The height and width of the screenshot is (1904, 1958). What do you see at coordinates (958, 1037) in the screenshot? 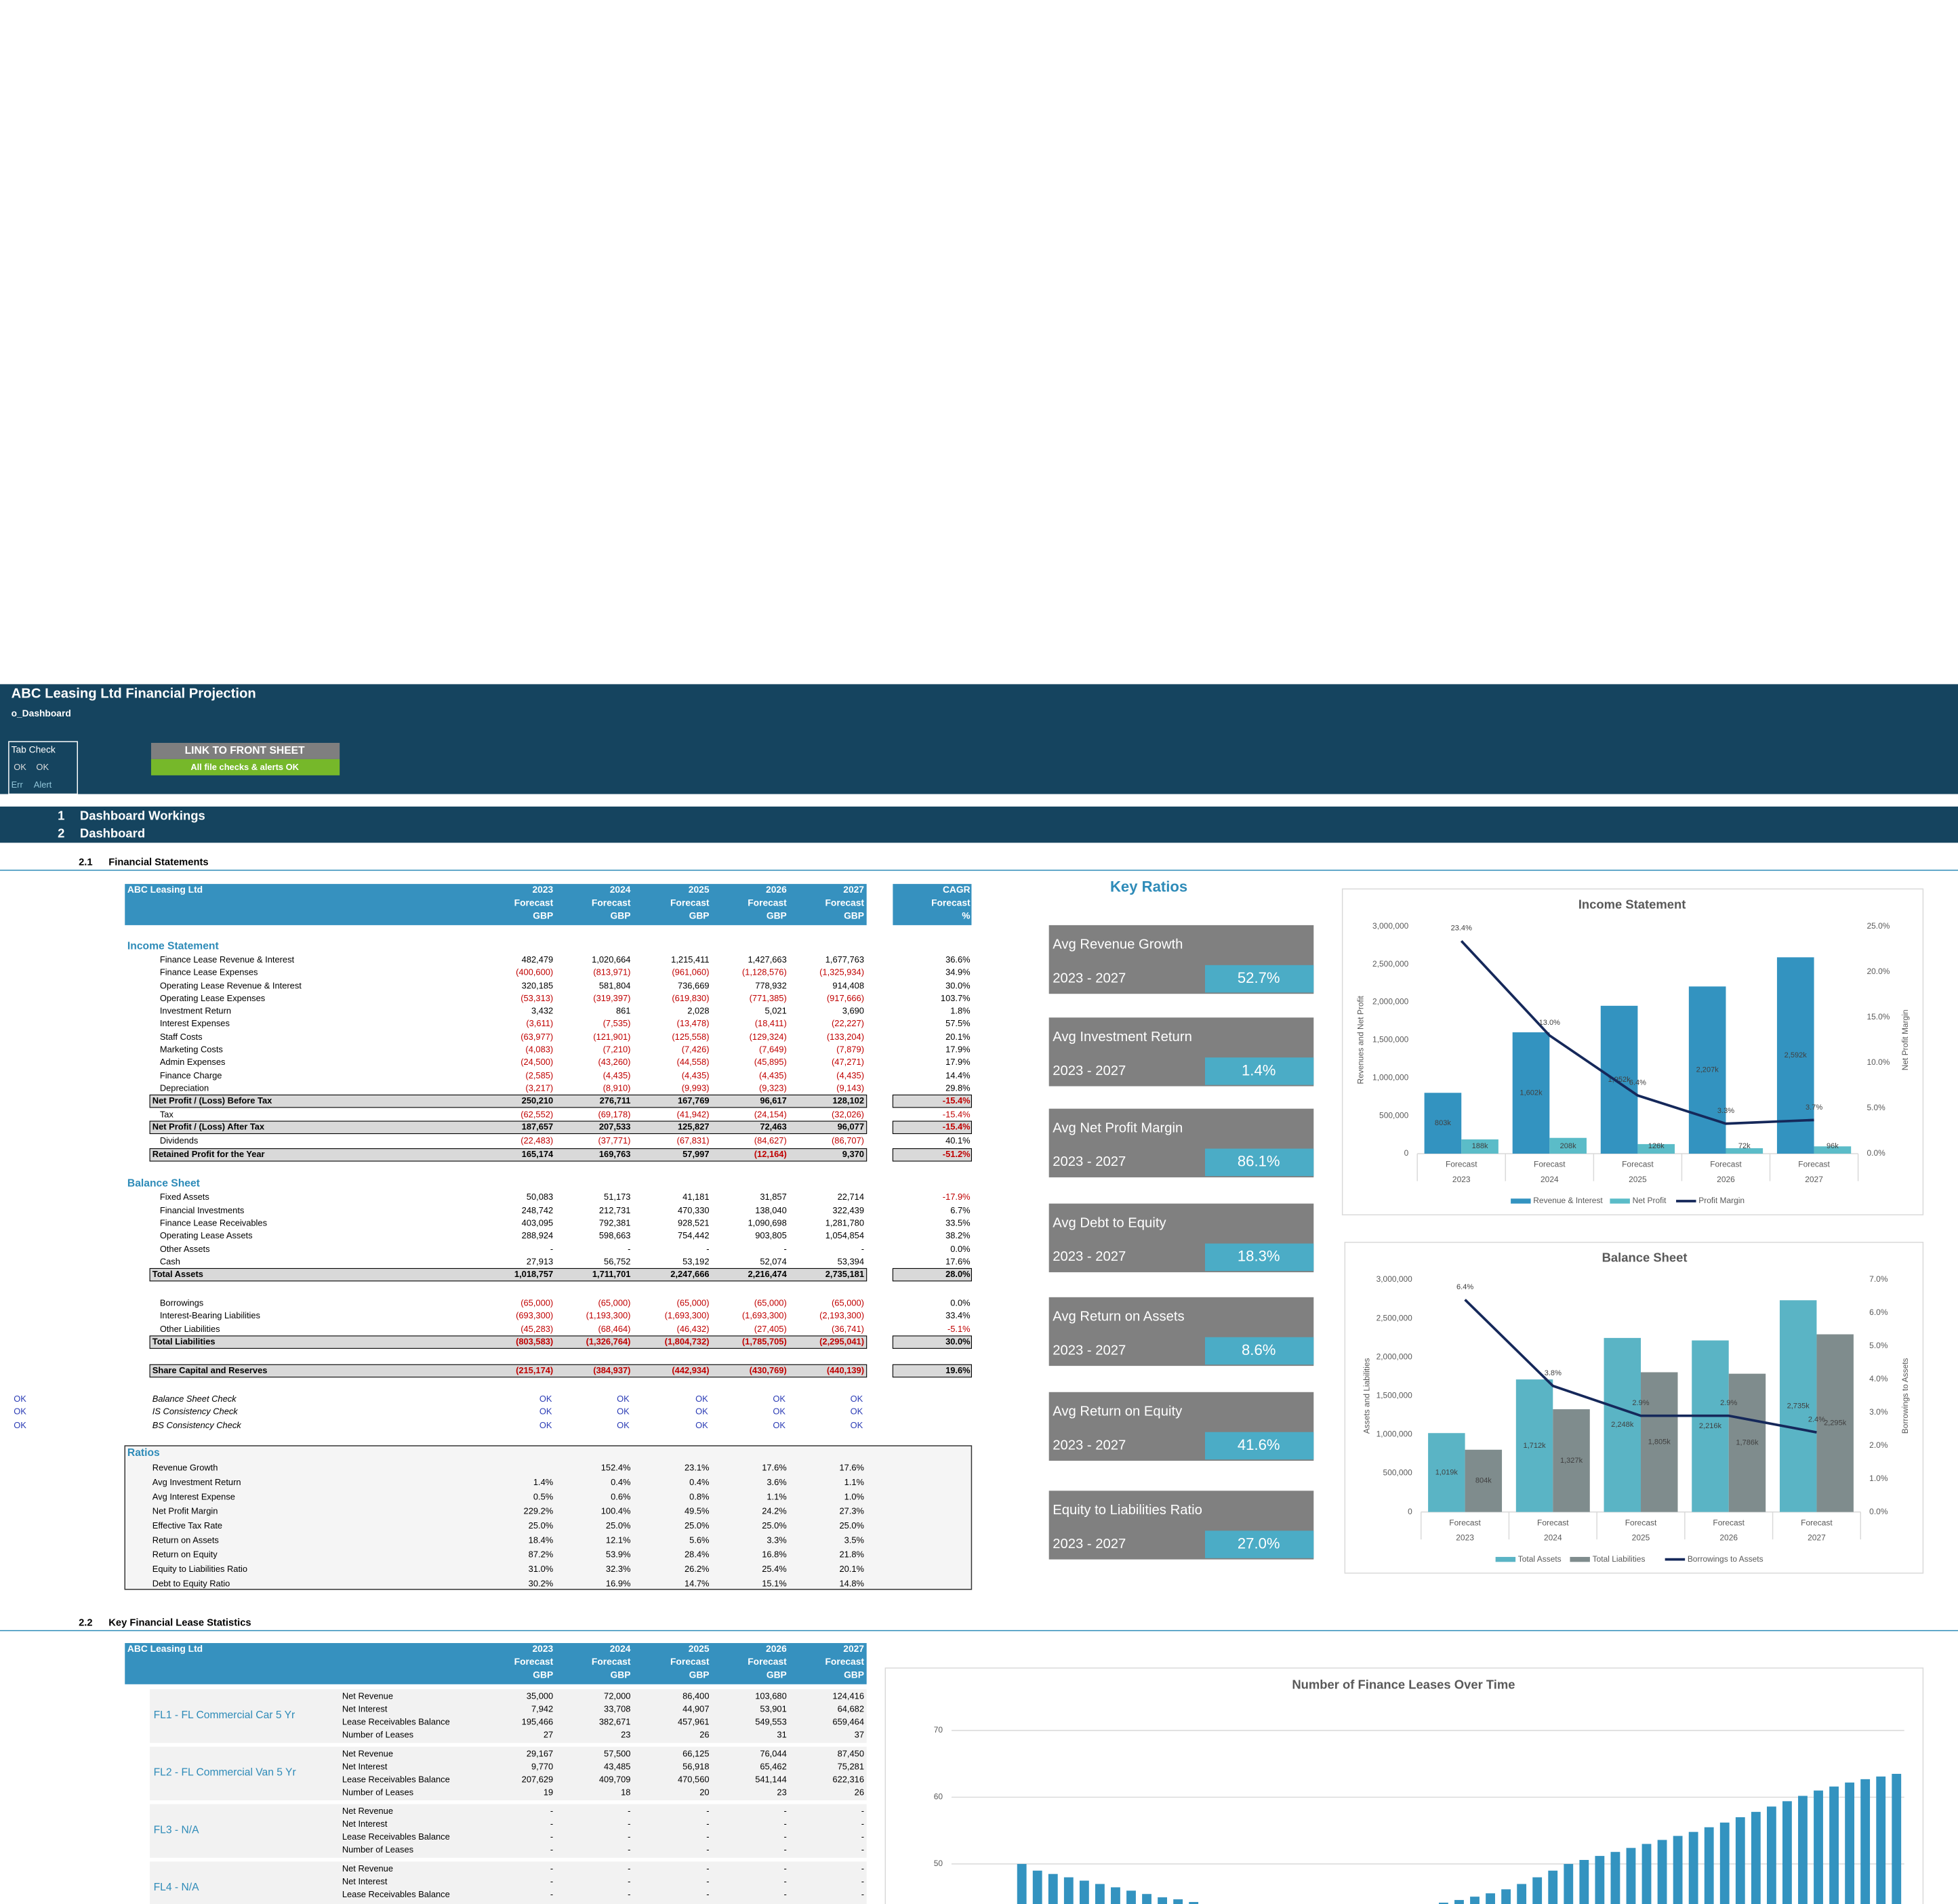
I see `cagr-value: 20.1%` at bounding box center [958, 1037].